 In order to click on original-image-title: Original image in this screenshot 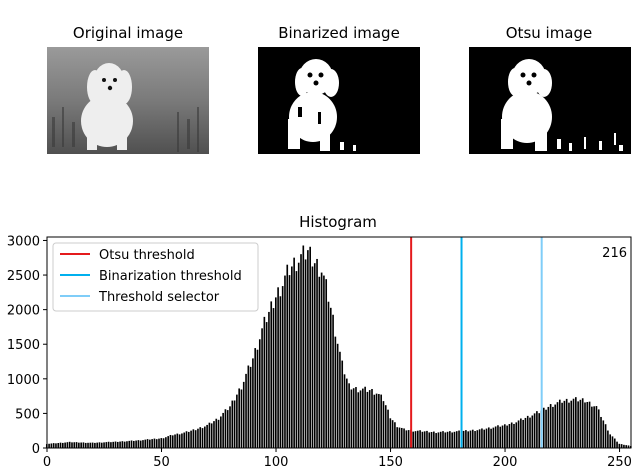, I will do `click(128, 33)`.